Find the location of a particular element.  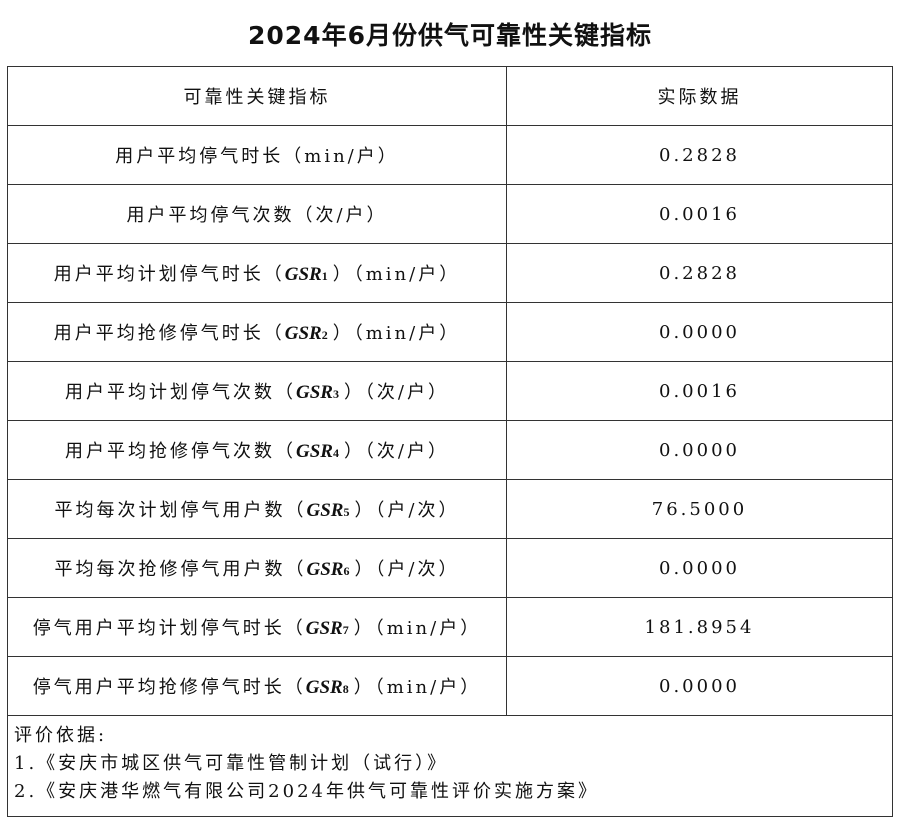

indicator-label: 用户平均停气时长（min/户） is located at coordinates (257, 156).